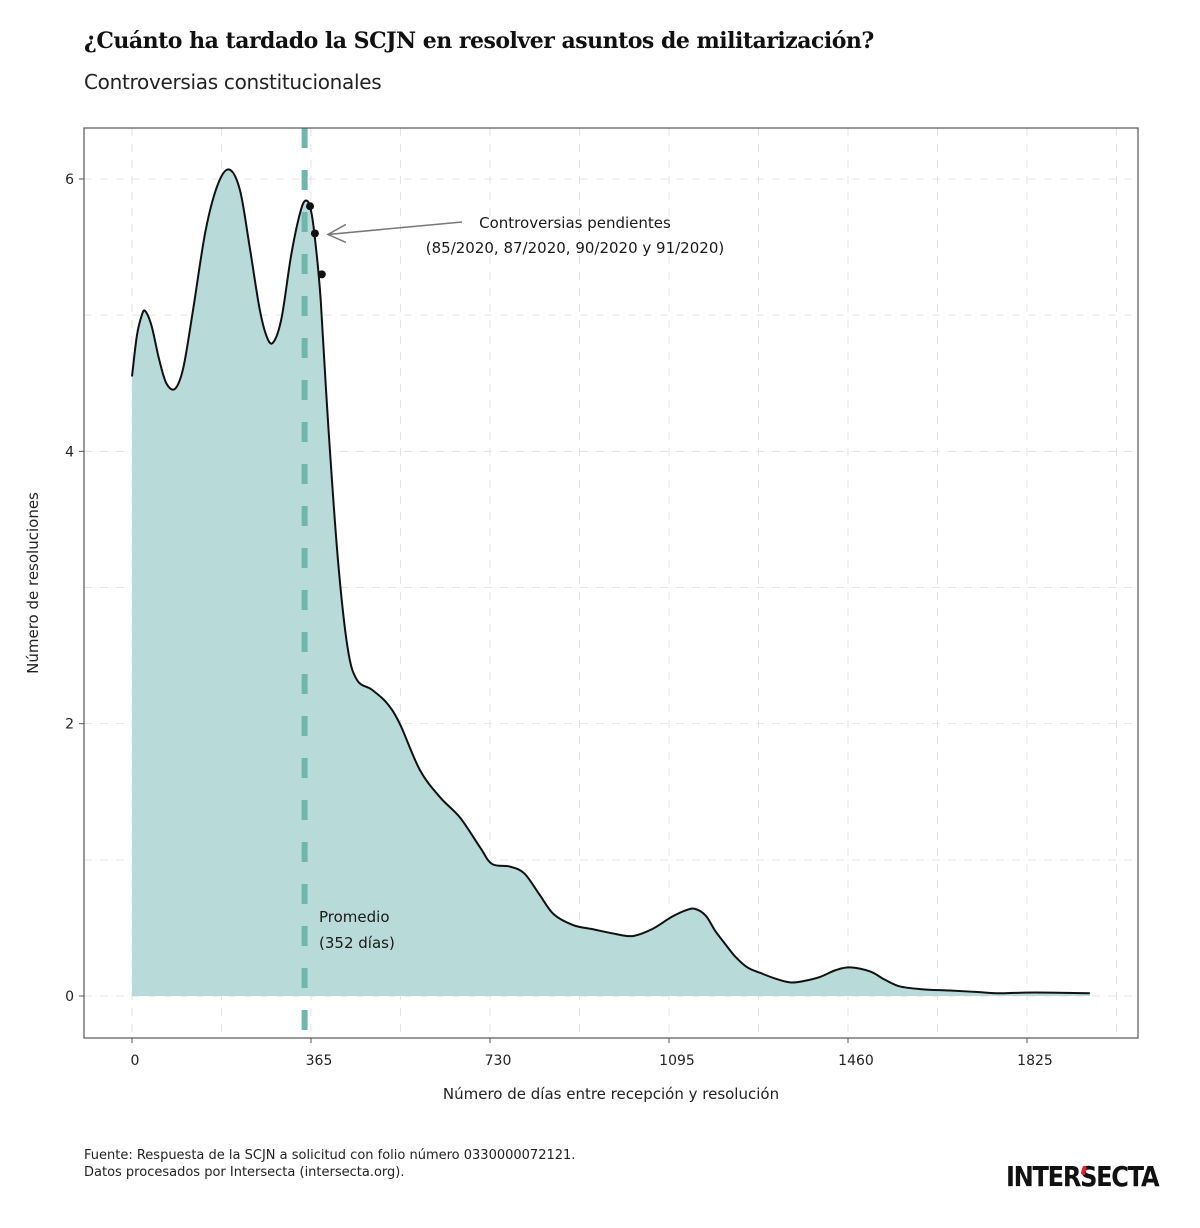 The image size is (1200, 1228). Describe the element at coordinates (69, 452) in the screenshot. I see `y-tick-label: 4` at that location.